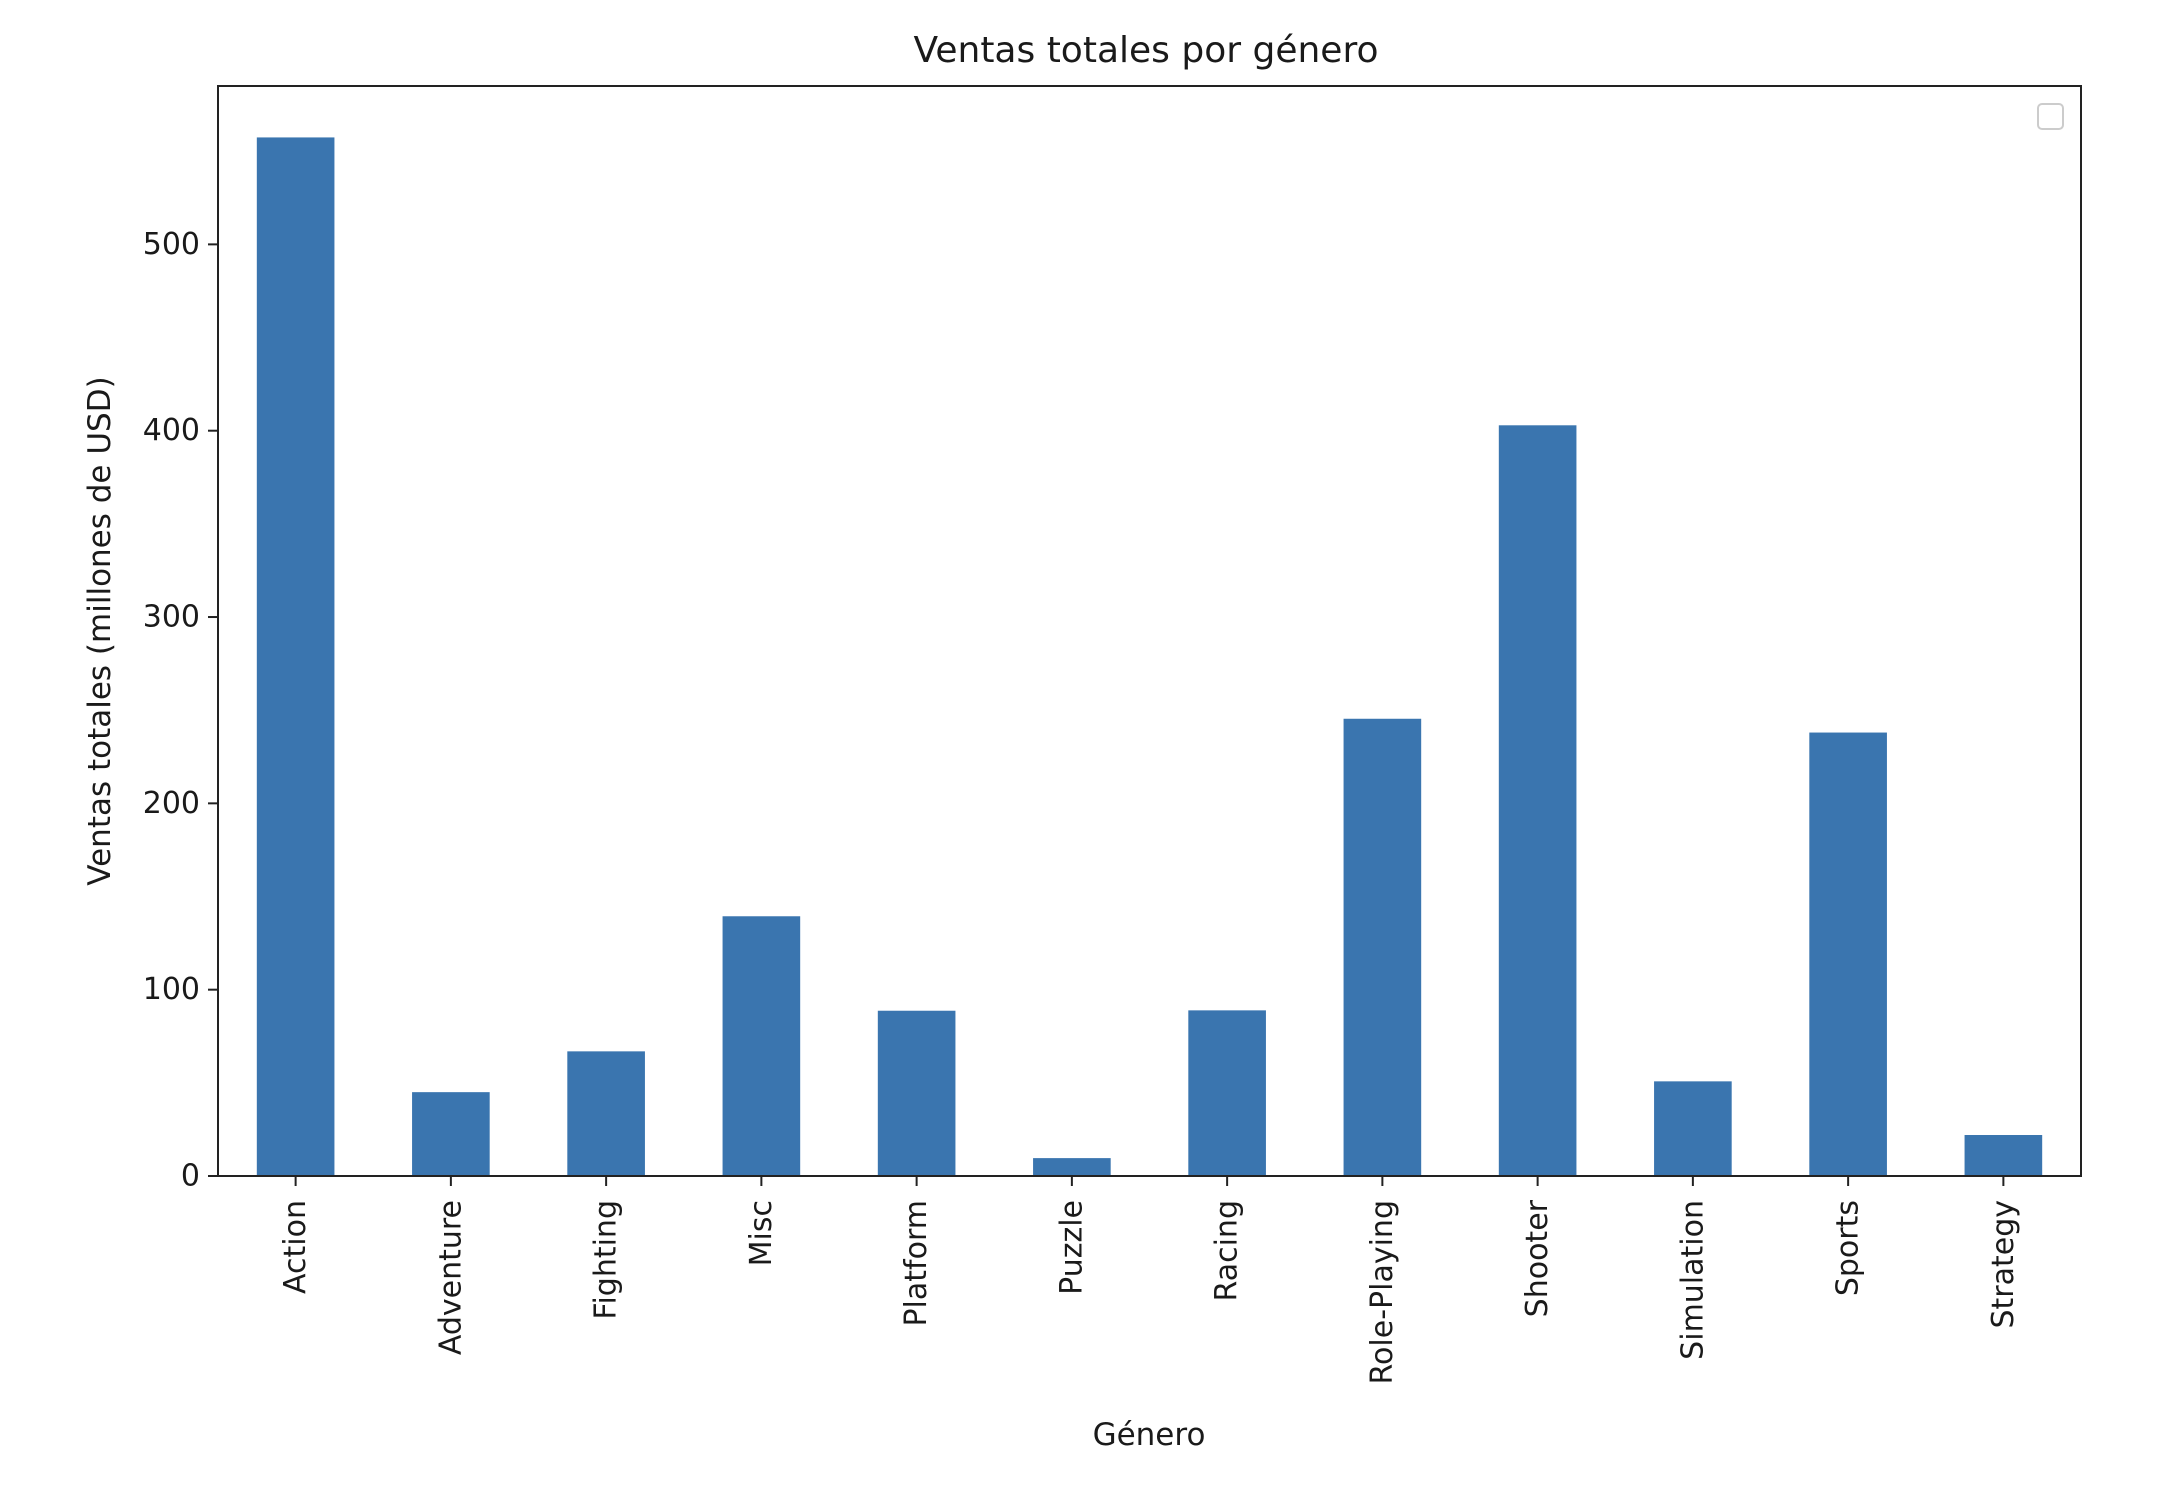 The image size is (2172, 1486). Describe the element at coordinates (1227, 1093) in the screenshot. I see `bar-racing` at that location.